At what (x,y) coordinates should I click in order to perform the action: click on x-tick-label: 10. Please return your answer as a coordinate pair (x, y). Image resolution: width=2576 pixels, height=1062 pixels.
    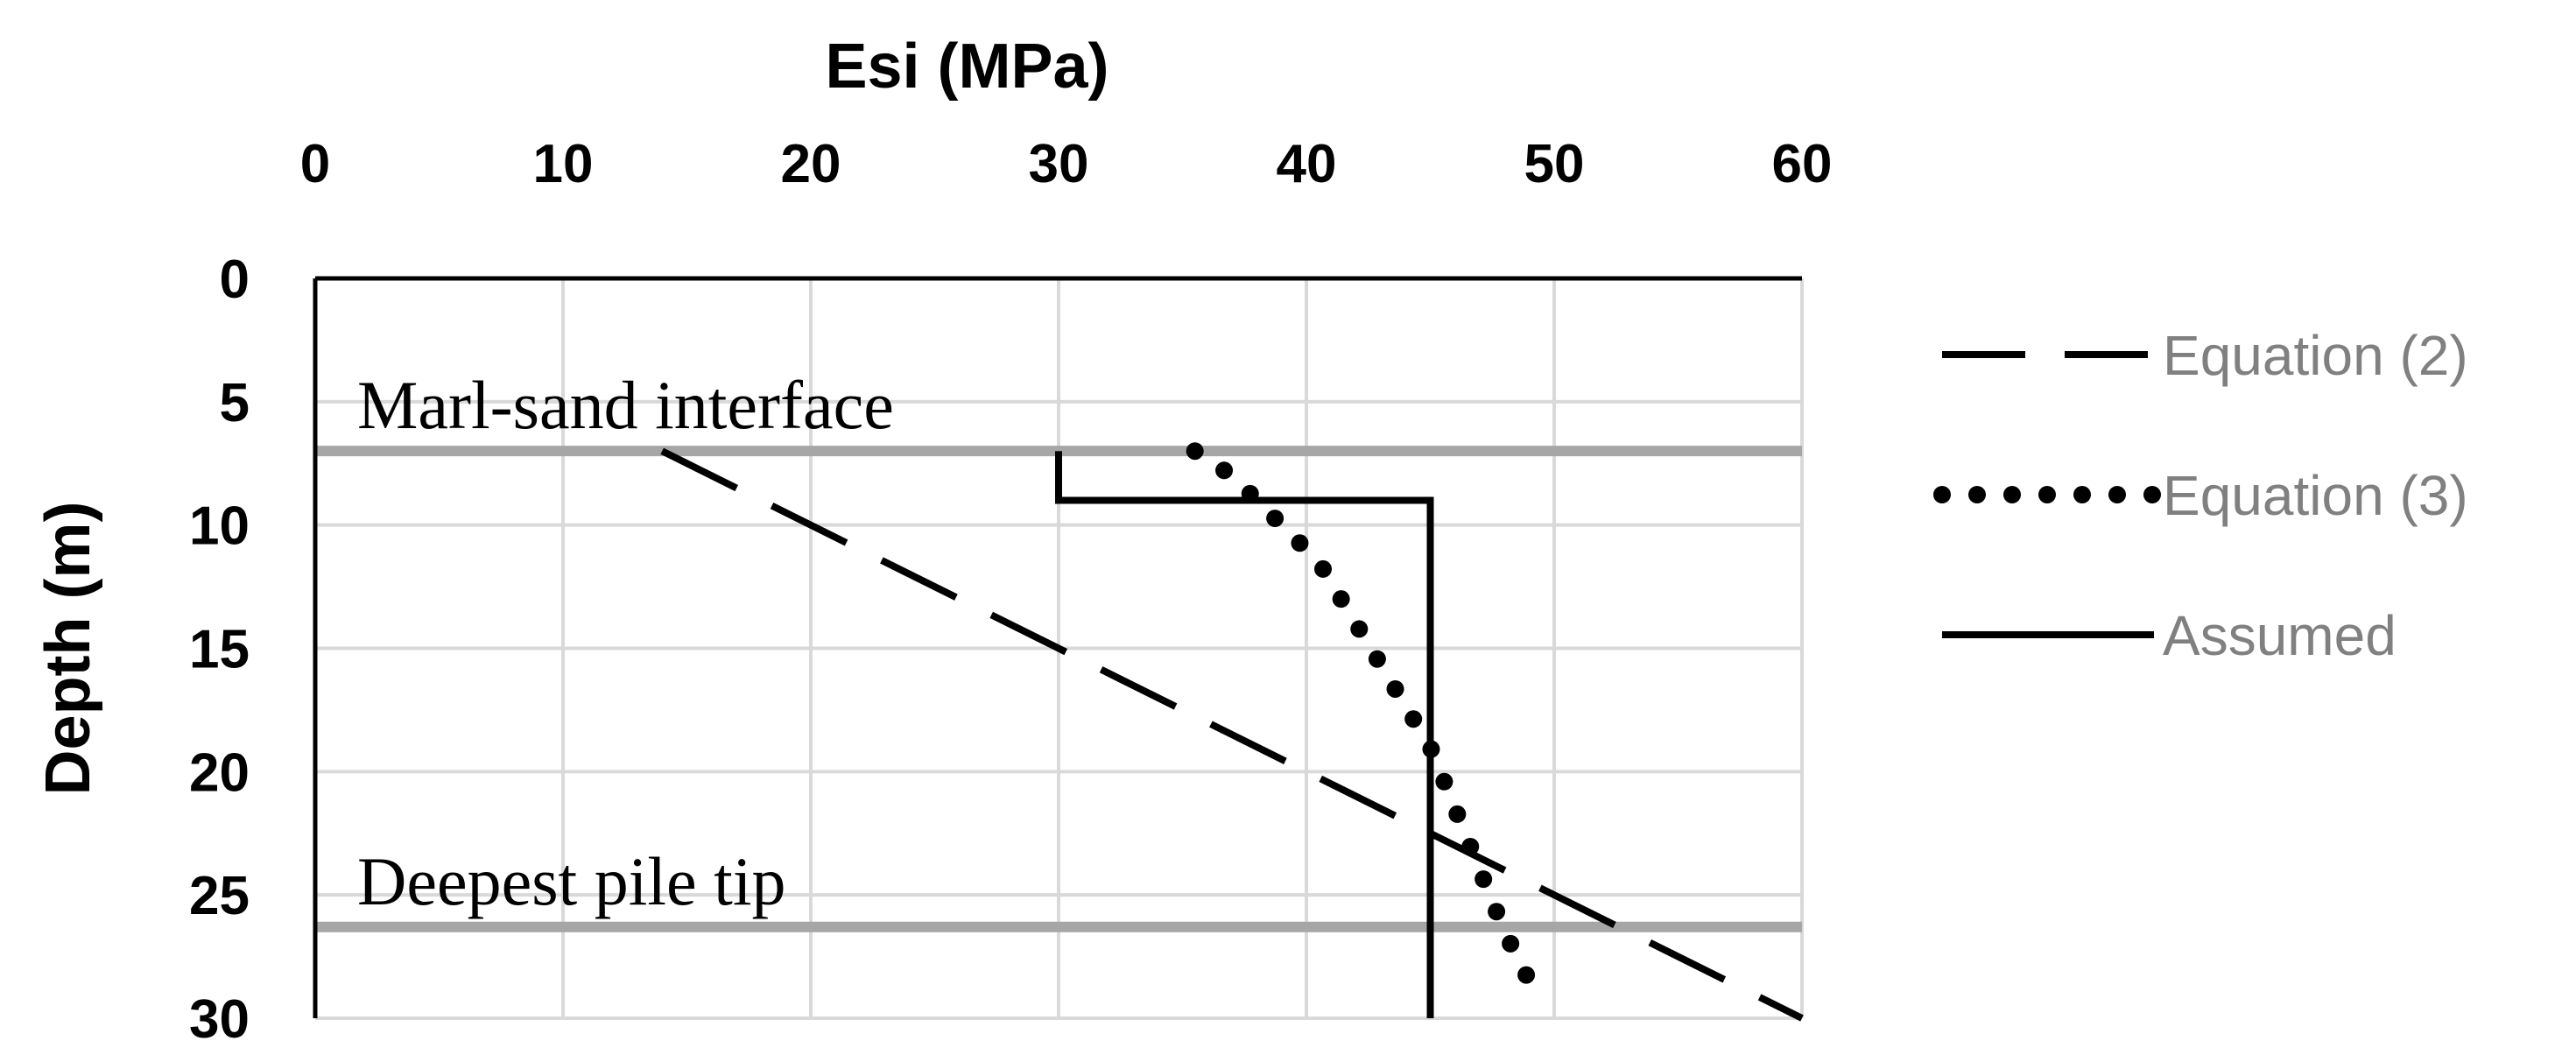
    Looking at the image, I should click on (563, 164).